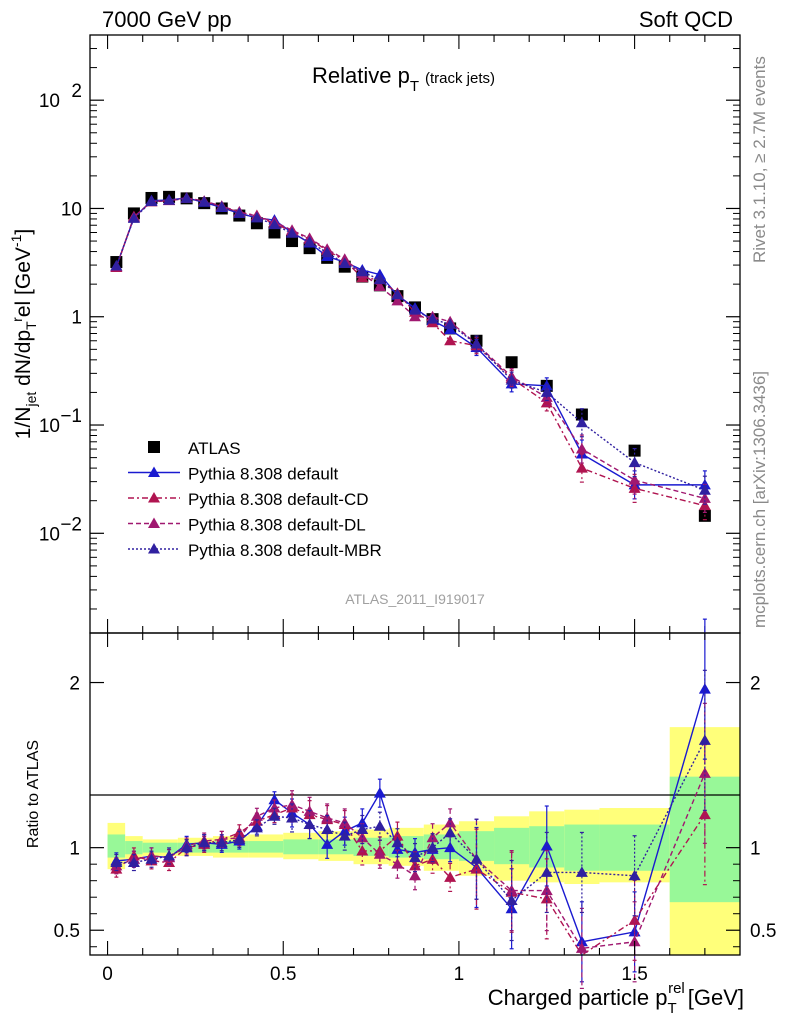 Image resolution: width=786 pixels, height=1024 pixels. What do you see at coordinates (763, 931) in the screenshot?
I see `ratio-y-tick-label-right: 0.5` at bounding box center [763, 931].